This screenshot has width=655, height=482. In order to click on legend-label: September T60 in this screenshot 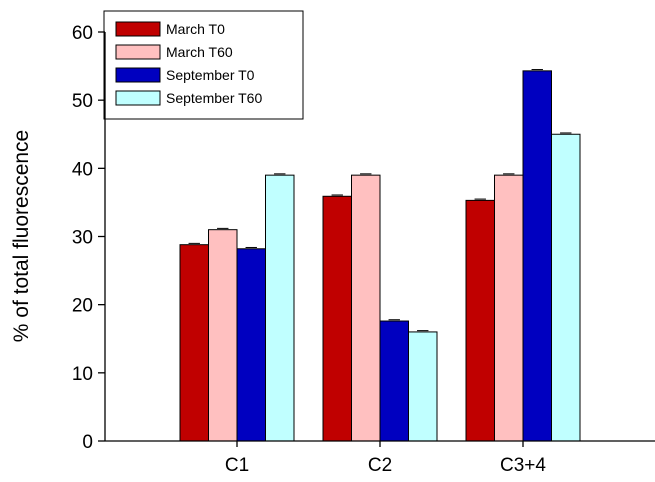, I will do `click(214, 98)`.